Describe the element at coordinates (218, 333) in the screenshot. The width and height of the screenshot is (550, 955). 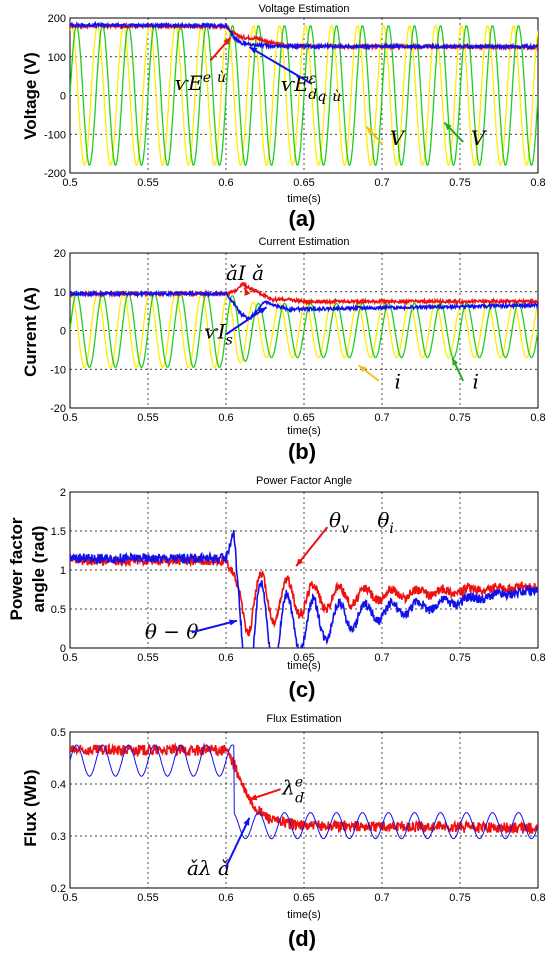
I see `annotation-label: ѵIs` at that location.